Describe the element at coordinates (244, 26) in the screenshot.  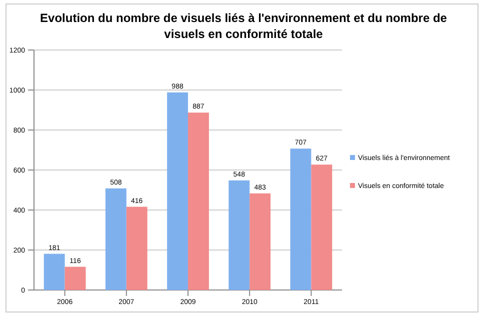
I see `chart-title: Evolution du nombre de visuels liés à l'environnement et du nombre de visuels en conformité totale` at that location.